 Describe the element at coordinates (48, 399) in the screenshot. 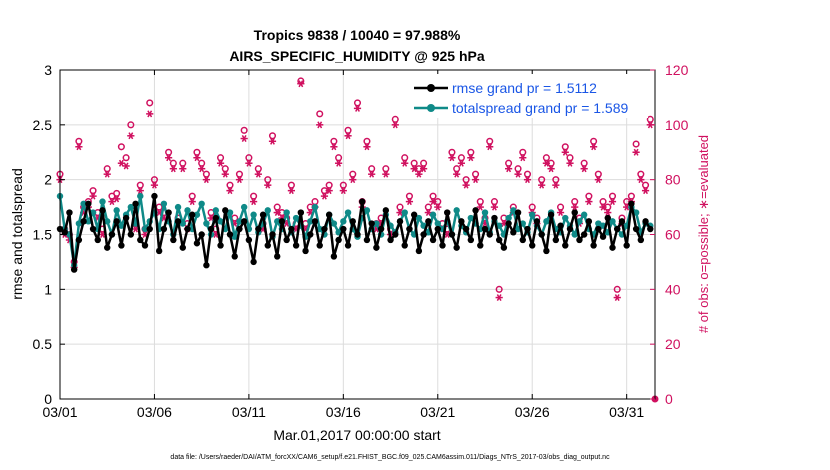

I see `y-tick-label: 0` at that location.